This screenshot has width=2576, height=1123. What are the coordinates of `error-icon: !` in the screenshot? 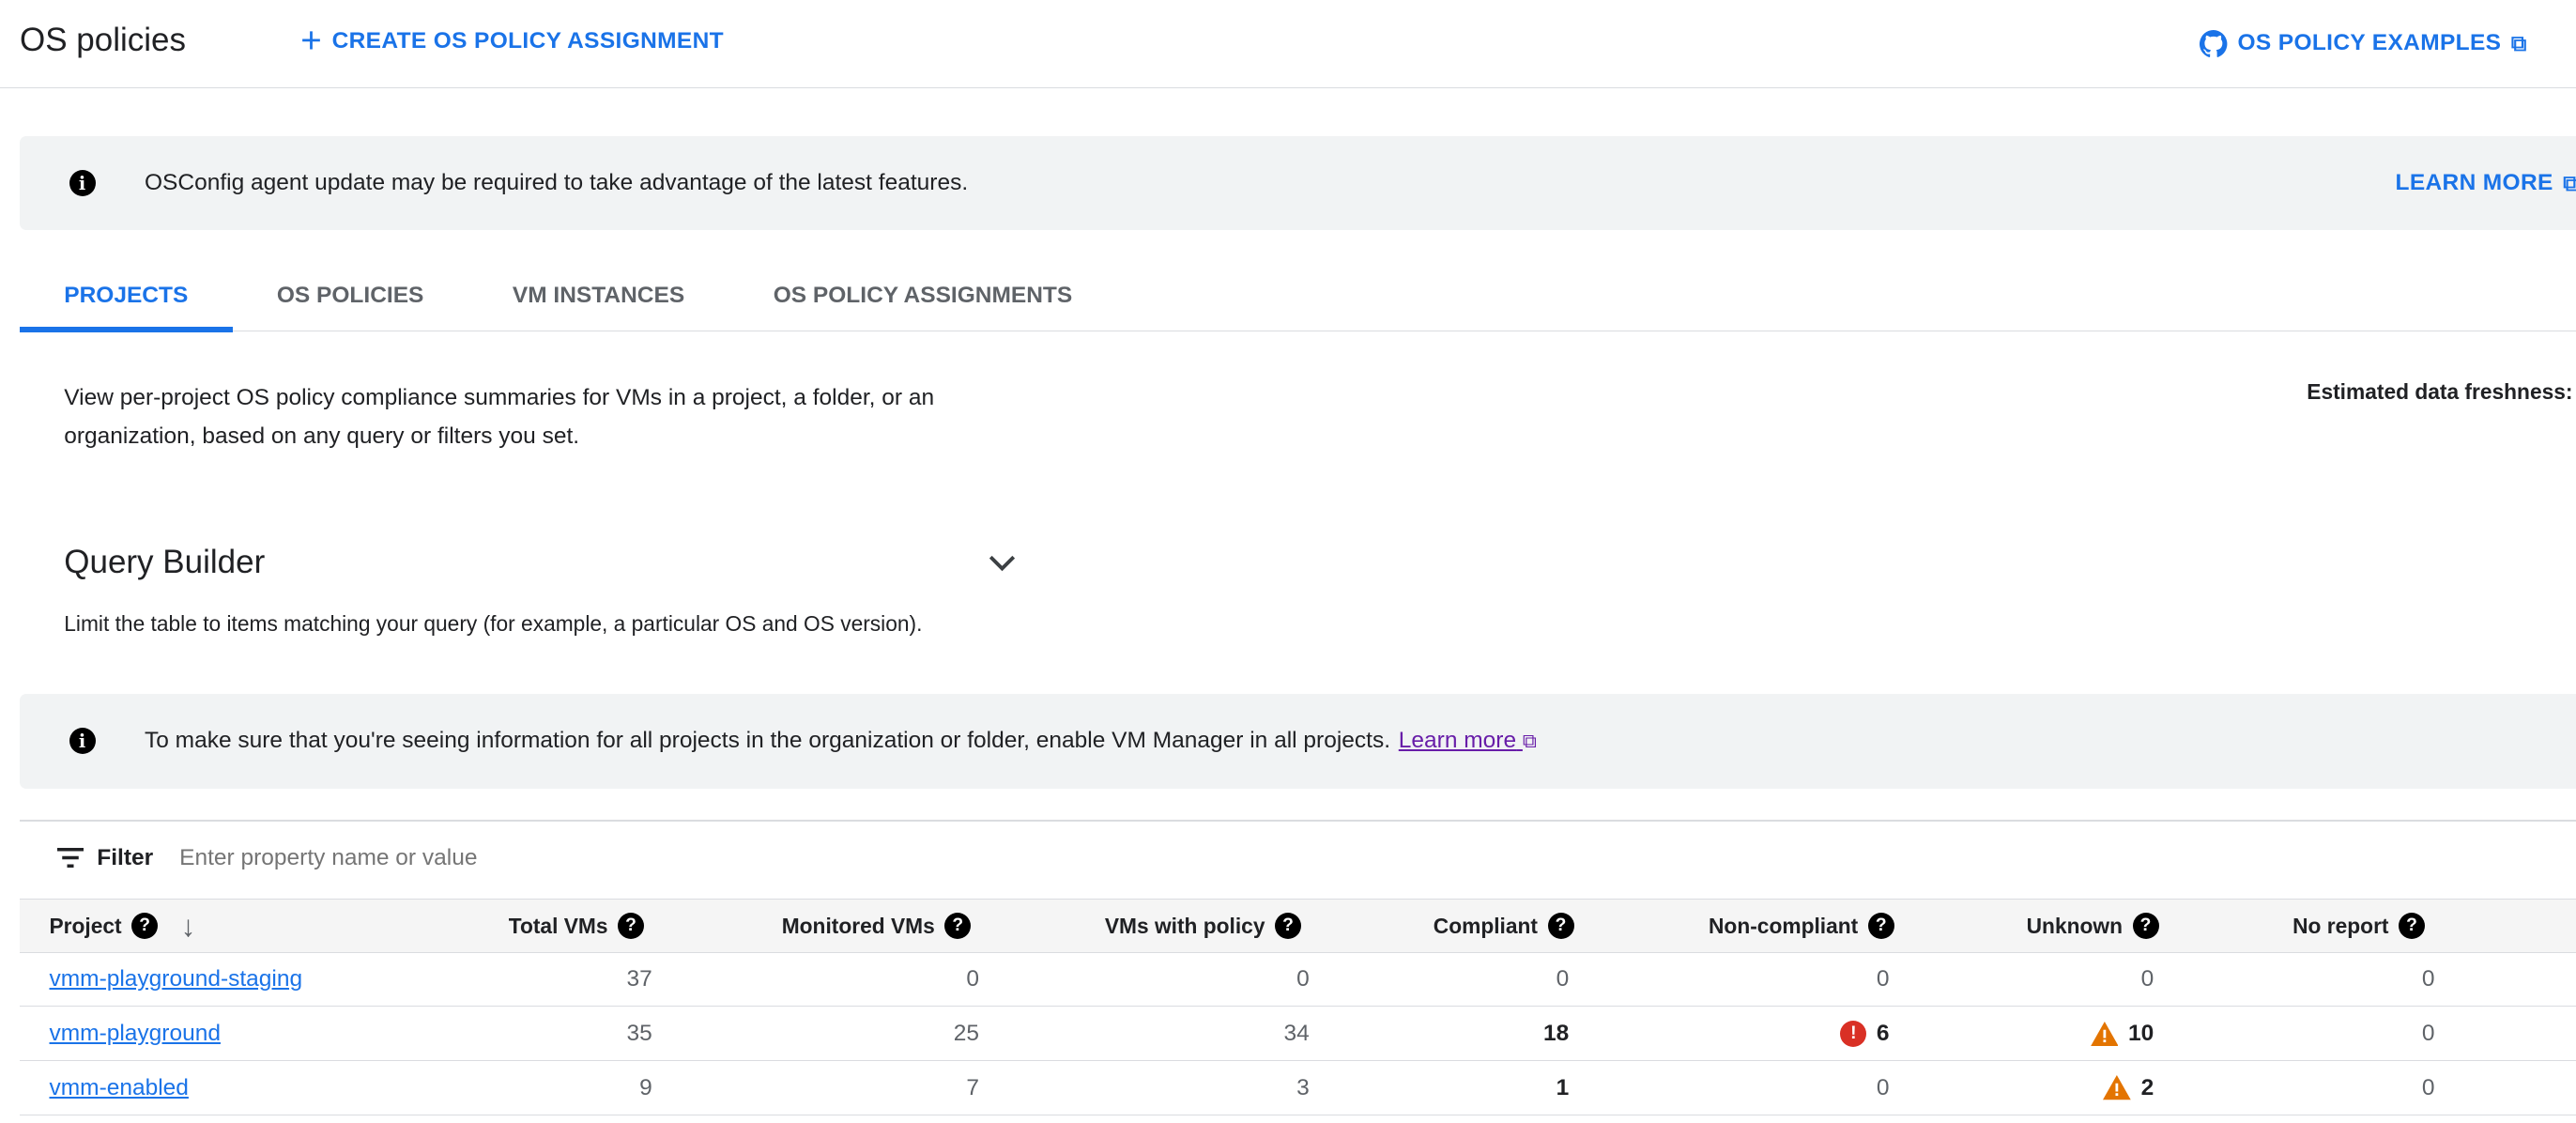 It's located at (1854, 1033).